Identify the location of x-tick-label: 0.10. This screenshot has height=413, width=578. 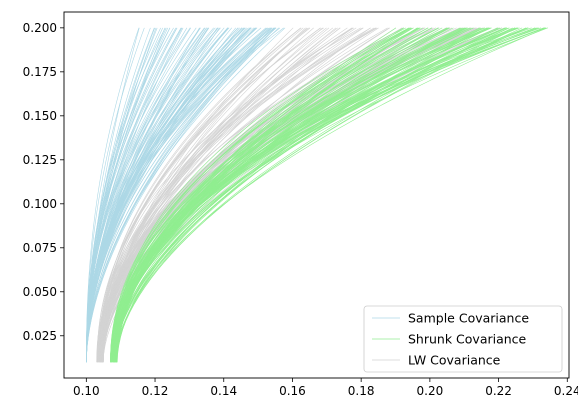
(86, 391).